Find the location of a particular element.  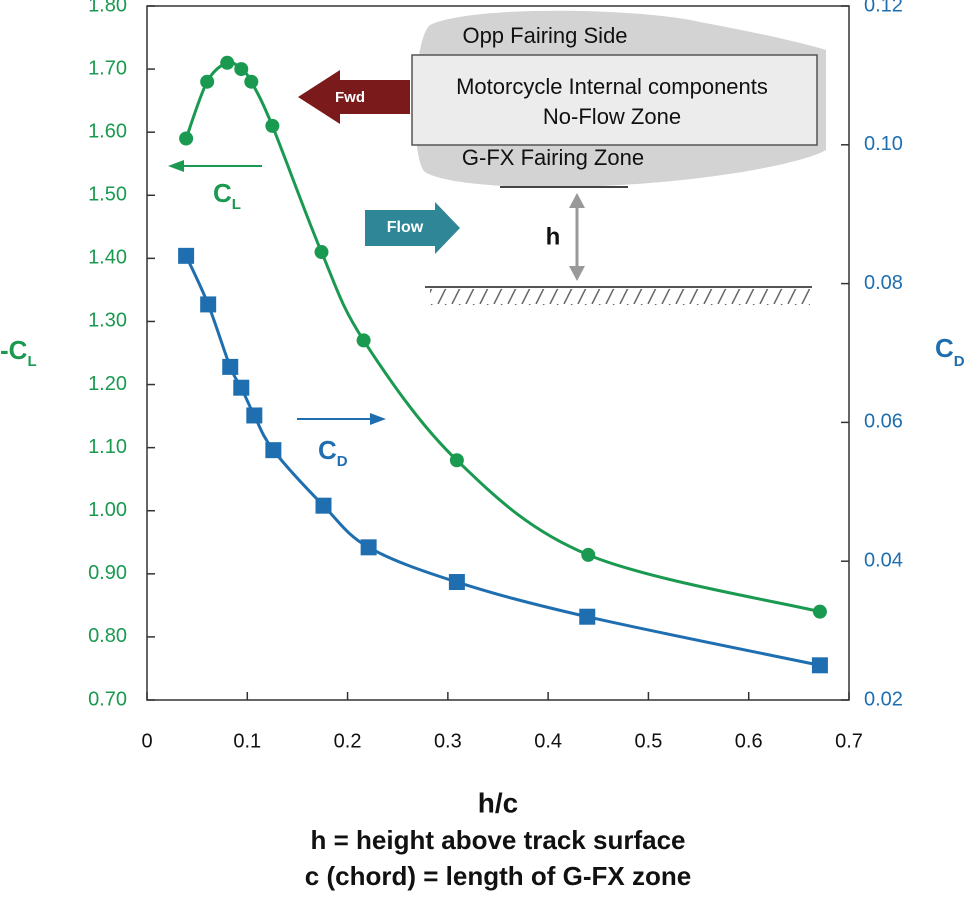

x-tick-label: 0.3 is located at coordinates (448, 741).